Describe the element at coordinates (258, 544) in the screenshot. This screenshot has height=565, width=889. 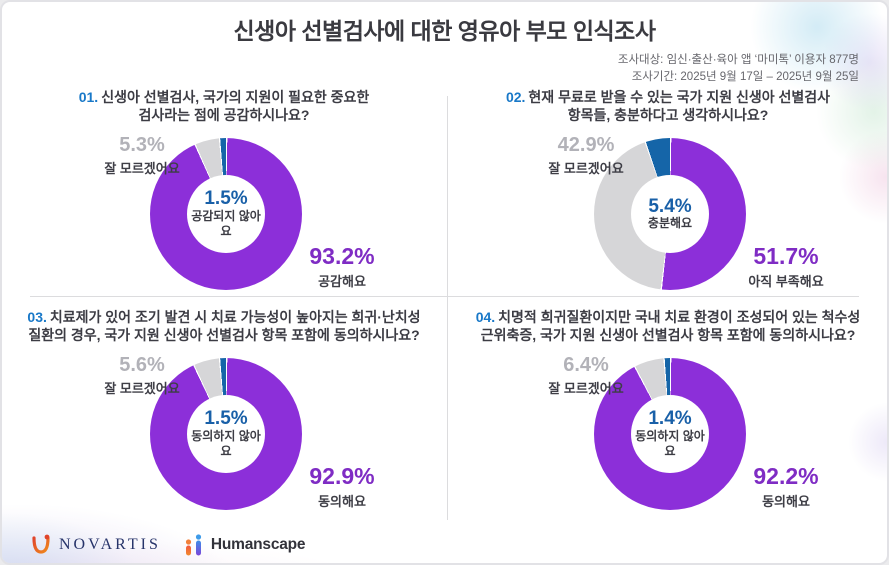
I see `humanscape-wordmark: Humanscape` at that location.